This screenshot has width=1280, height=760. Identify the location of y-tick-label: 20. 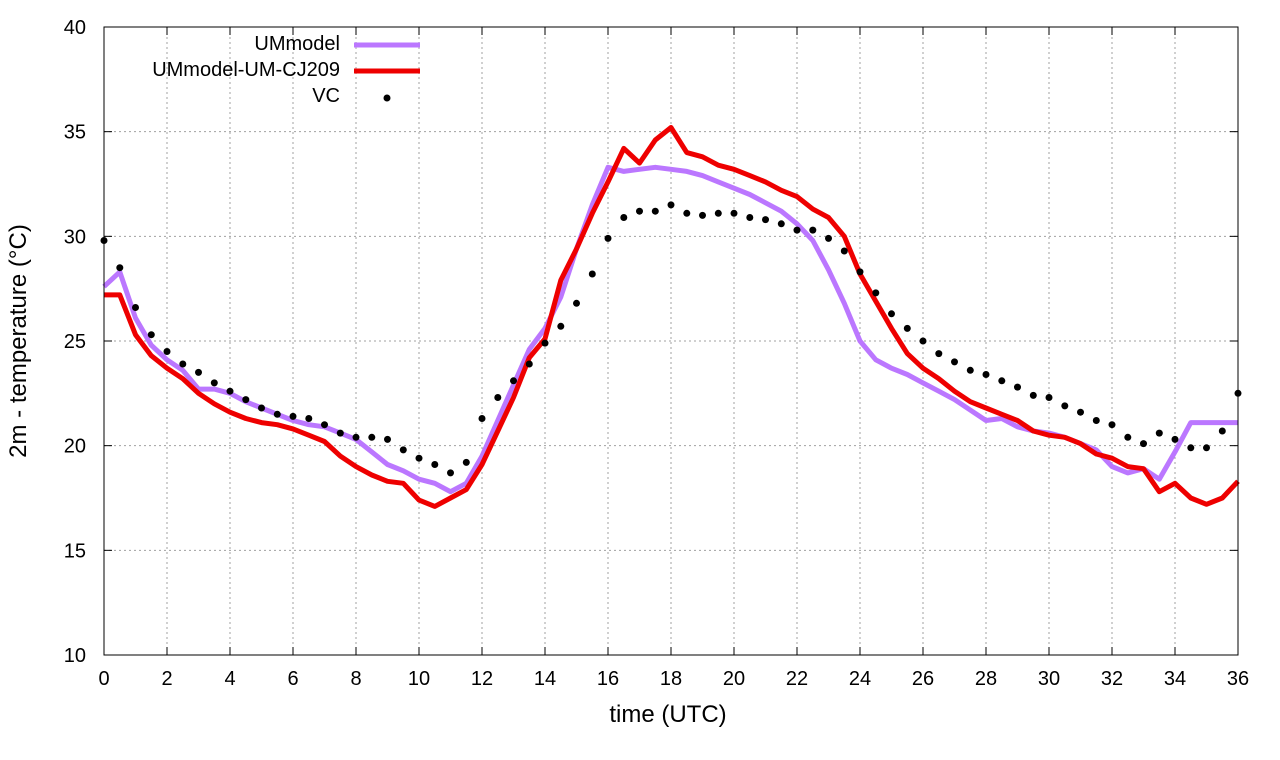
(75, 447).